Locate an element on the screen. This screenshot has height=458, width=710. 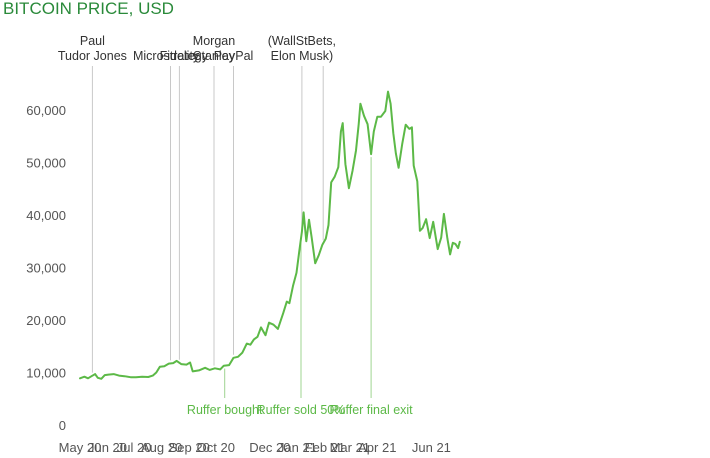
ruffer-label: Ruffer bought is located at coordinates (225, 410).